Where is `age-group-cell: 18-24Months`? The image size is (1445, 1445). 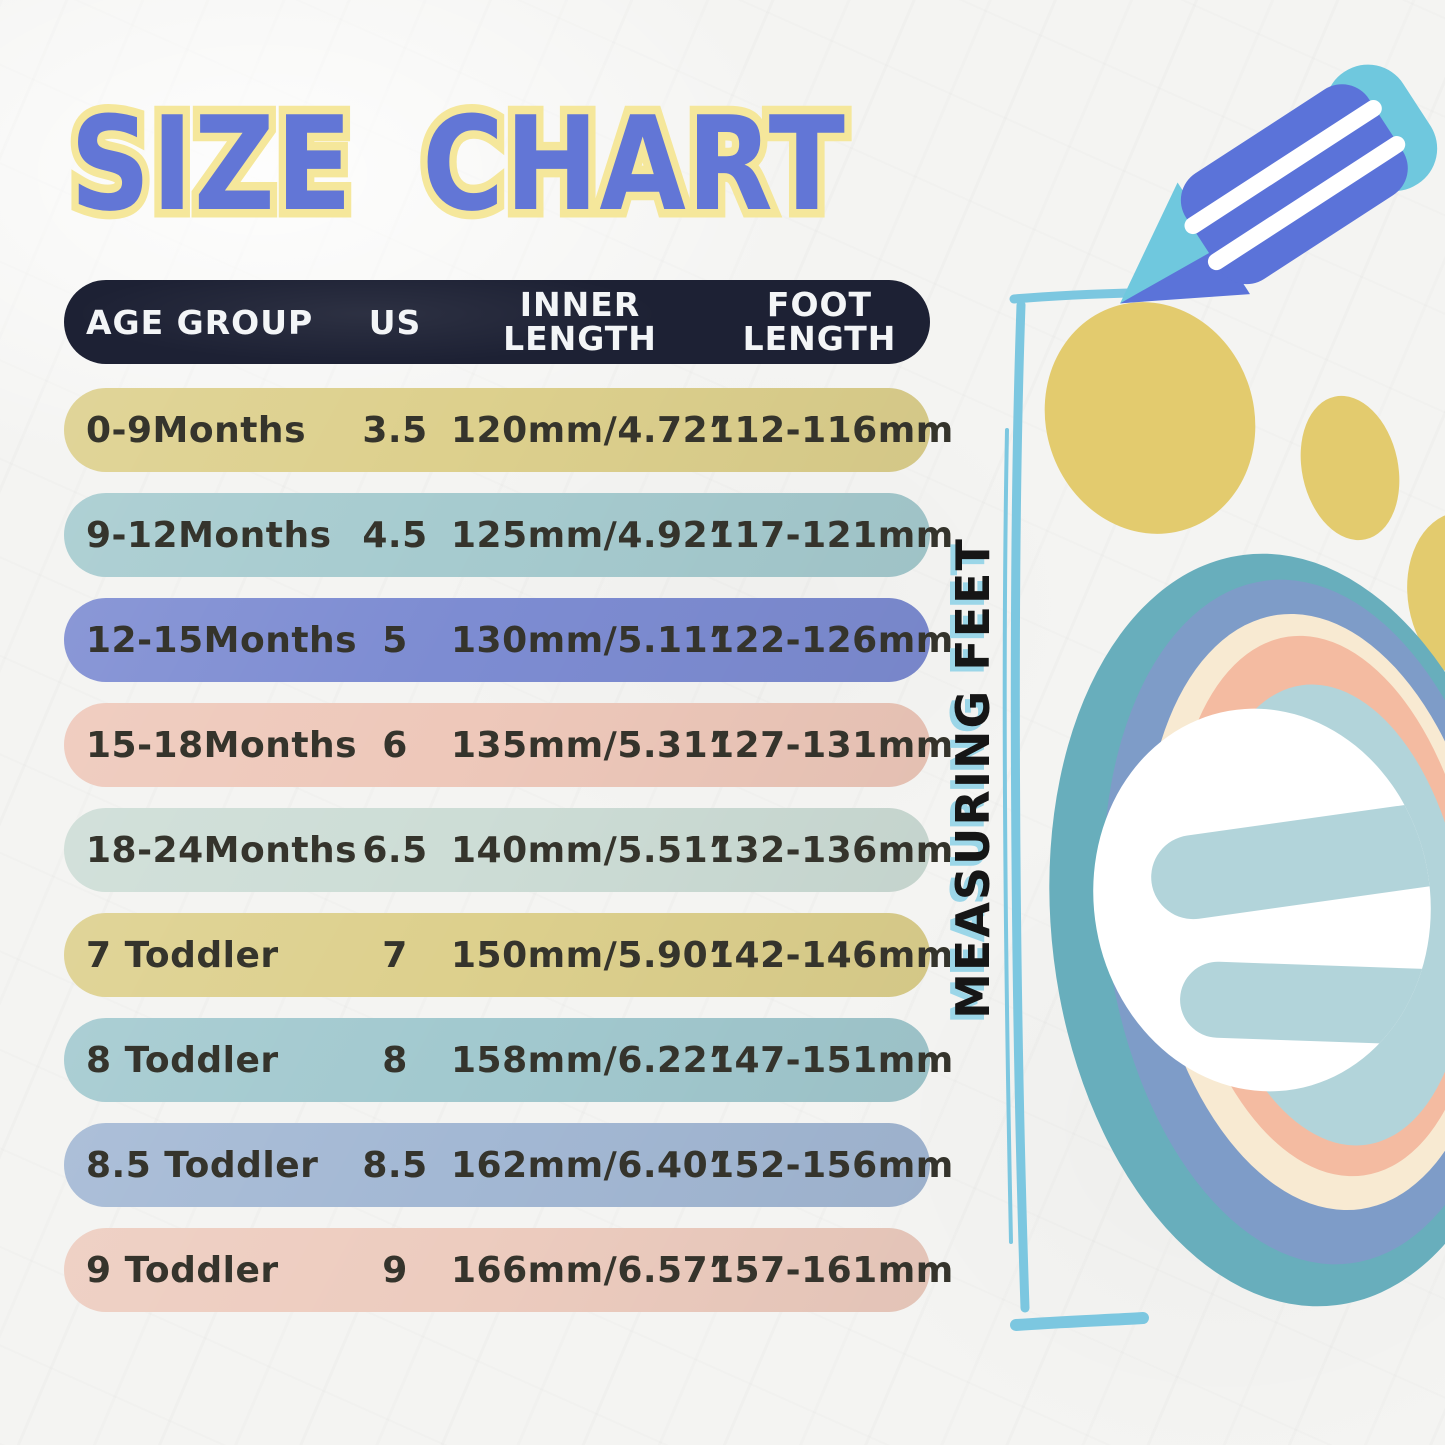
age-group-cell: 18-24Months is located at coordinates (222, 850).